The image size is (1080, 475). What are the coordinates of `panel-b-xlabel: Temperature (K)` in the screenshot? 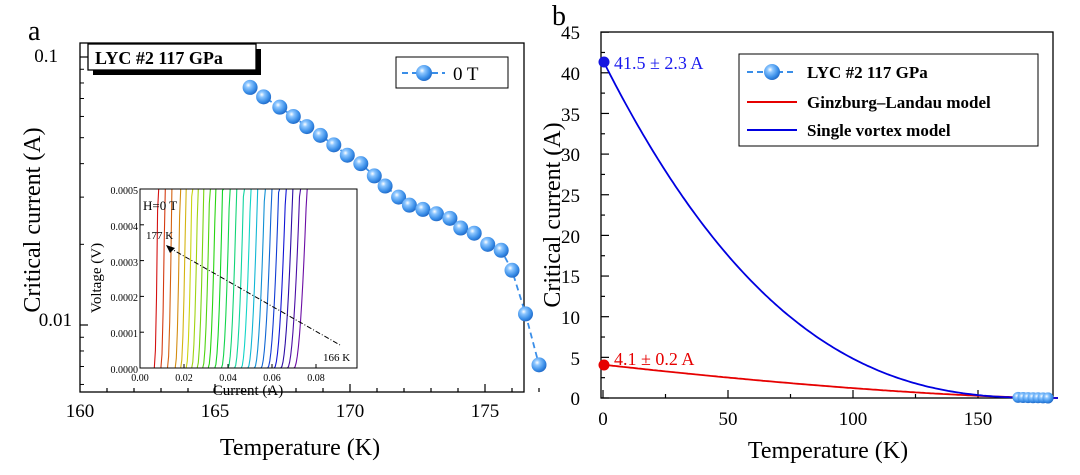 It's located at (828, 451).